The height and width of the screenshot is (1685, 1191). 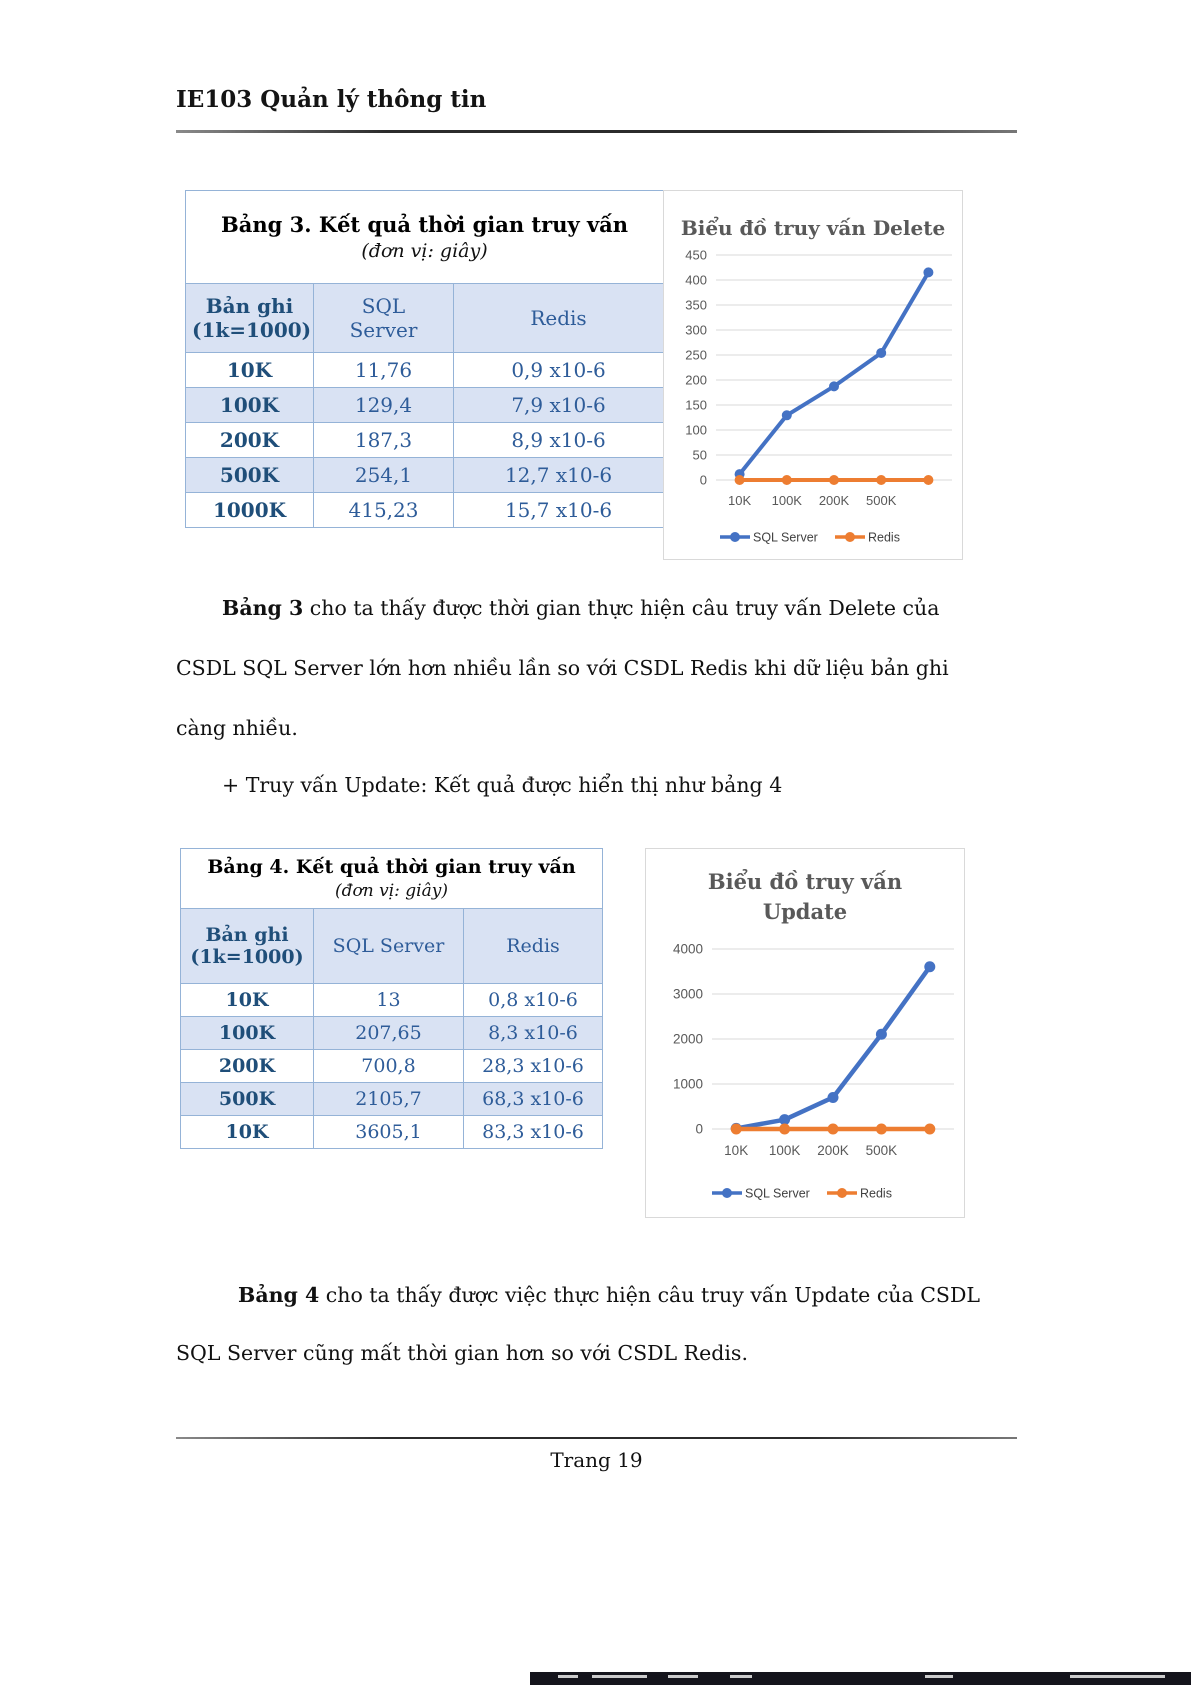 I want to click on table3-column-header: SQL Server, so click(x=383, y=318).